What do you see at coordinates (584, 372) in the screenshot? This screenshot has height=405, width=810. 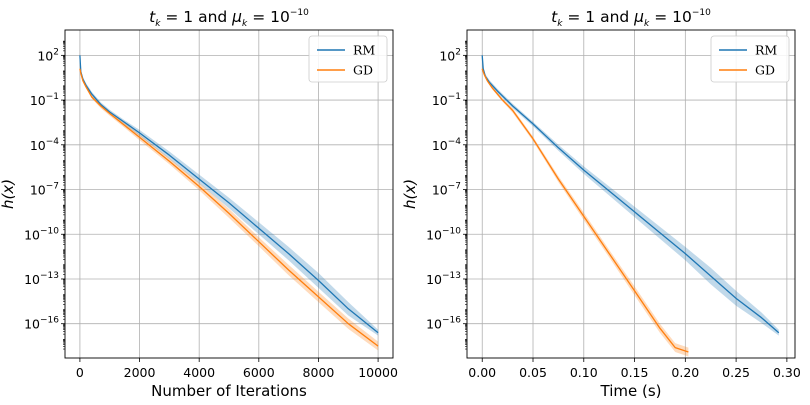 I see `x-tick-label: 0.10` at bounding box center [584, 372].